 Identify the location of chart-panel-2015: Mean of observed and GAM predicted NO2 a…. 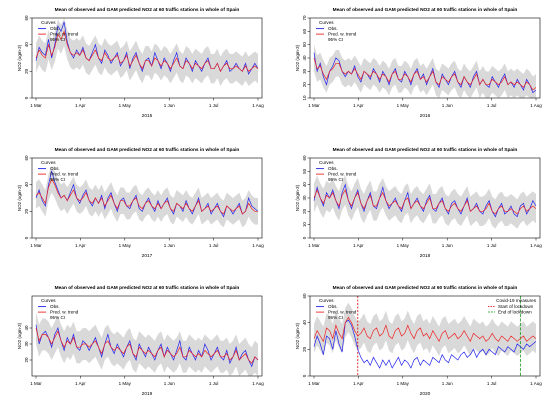
(140, 63).